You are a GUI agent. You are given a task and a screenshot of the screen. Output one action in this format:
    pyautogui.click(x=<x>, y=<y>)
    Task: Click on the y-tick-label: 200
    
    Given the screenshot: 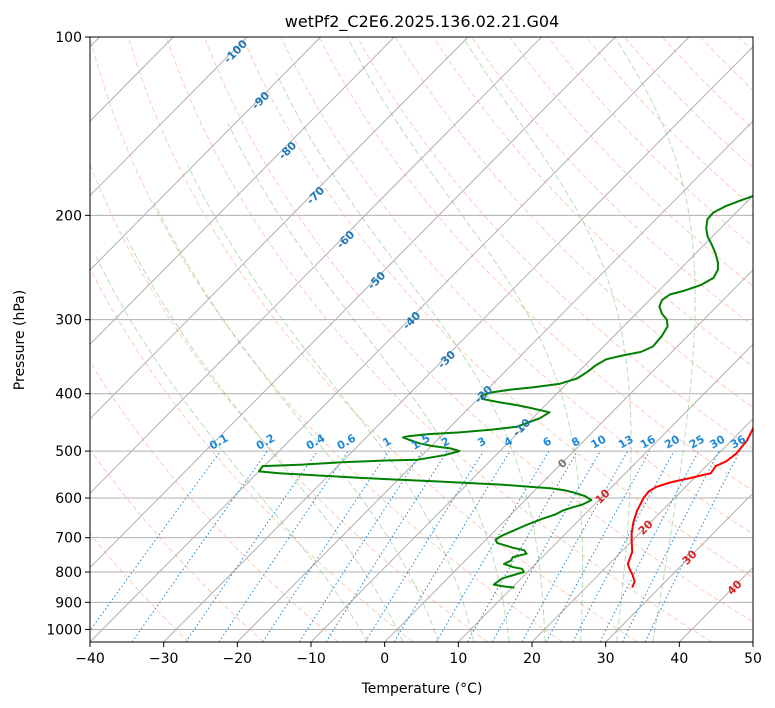 What is the action you would take?
    pyautogui.click(x=68, y=216)
    